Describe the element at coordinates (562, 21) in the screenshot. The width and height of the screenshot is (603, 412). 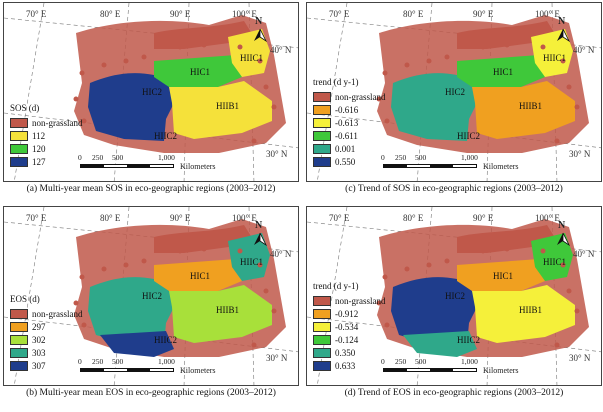
I see `north-label: N` at that location.